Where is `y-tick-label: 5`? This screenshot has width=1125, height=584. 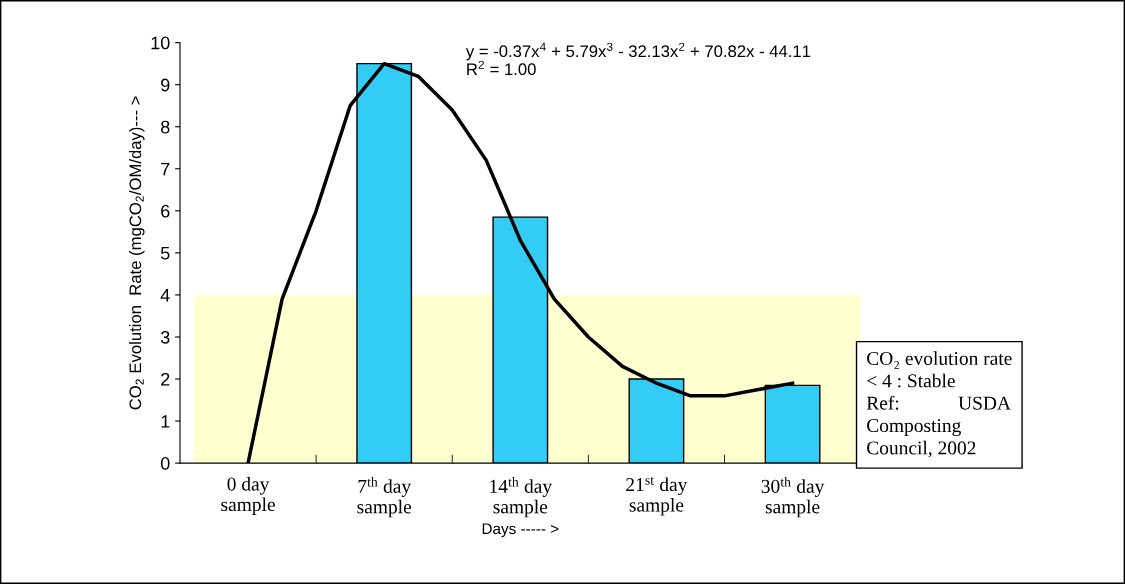 y-tick-label: 5 is located at coordinates (165, 253).